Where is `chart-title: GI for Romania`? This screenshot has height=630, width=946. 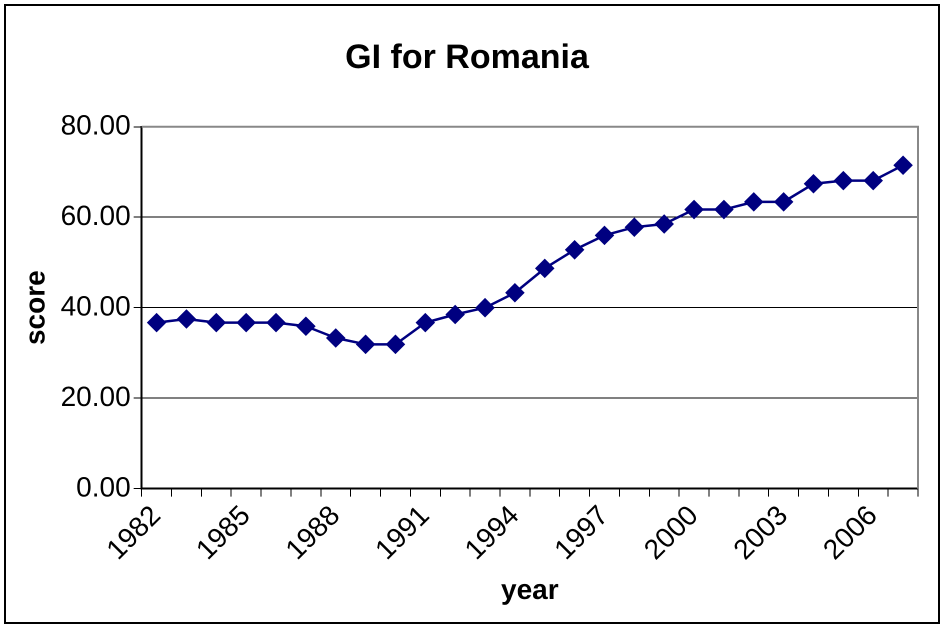
chart-title: GI for Romania is located at coordinates (467, 57).